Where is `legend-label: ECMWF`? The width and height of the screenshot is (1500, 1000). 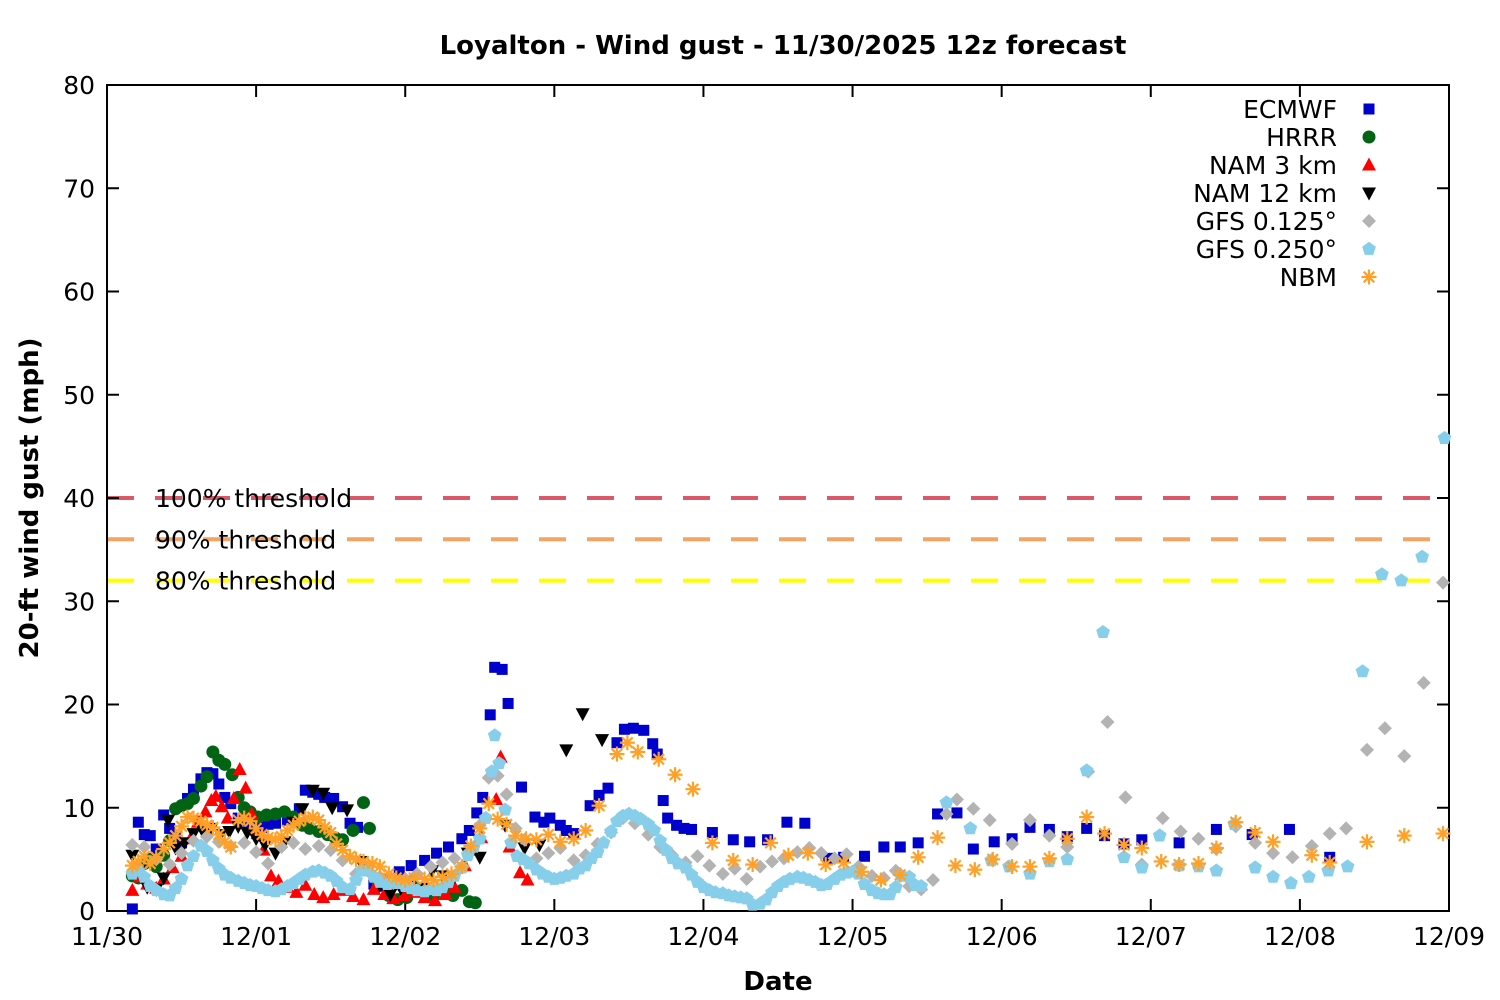 legend-label: ECMWF is located at coordinates (1290, 109).